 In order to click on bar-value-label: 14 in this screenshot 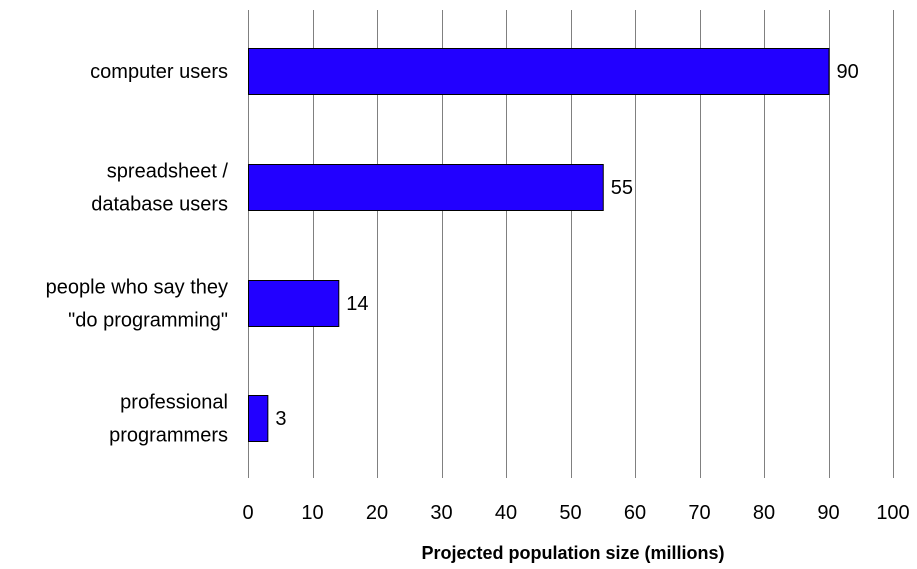, I will do `click(357, 304)`.